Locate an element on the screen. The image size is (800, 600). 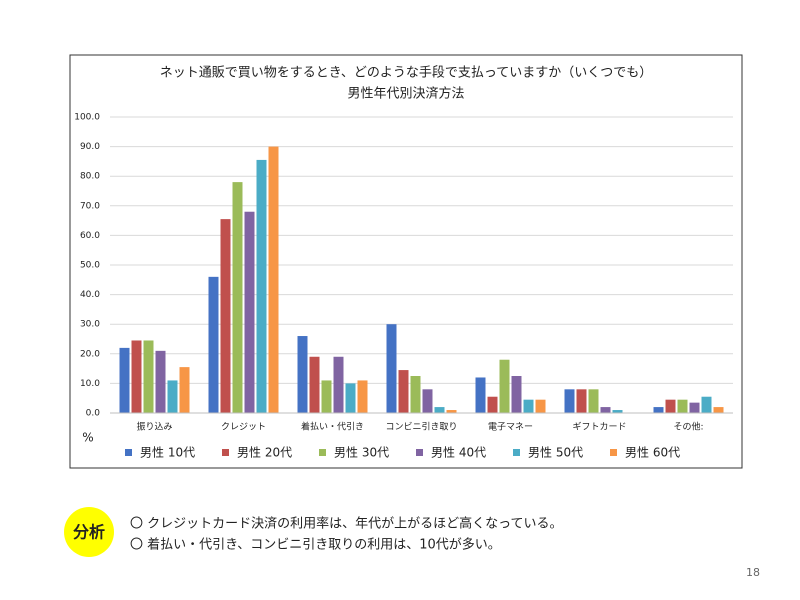
x-tick-label: コンビニ引き取り is located at coordinates (421, 427).